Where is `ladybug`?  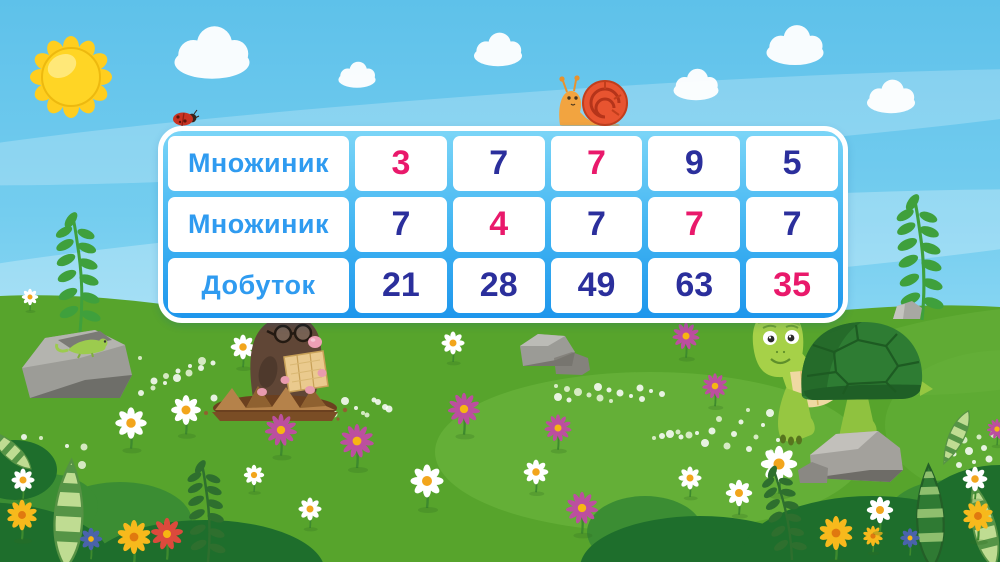
ladybug is located at coordinates (186, 118).